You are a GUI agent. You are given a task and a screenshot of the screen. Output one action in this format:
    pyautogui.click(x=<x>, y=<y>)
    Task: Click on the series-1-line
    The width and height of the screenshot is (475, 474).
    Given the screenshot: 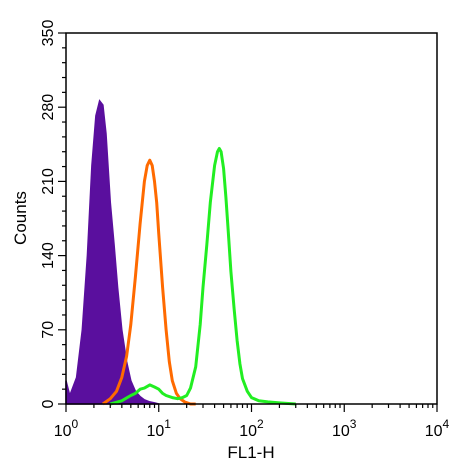 What is the action you would take?
    pyautogui.click(x=149, y=282)
    